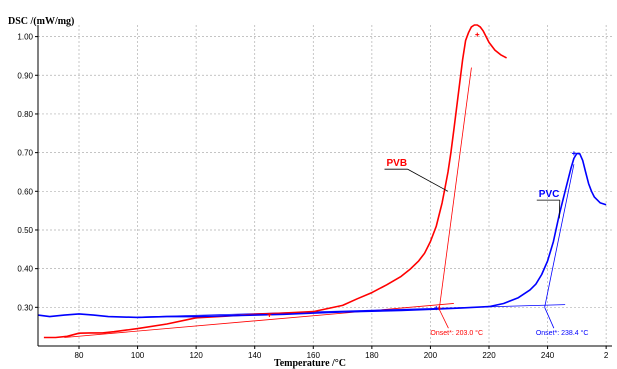  What do you see at coordinates (25, 153) in the screenshot?
I see `y-tick-label: 0.70` at bounding box center [25, 153].